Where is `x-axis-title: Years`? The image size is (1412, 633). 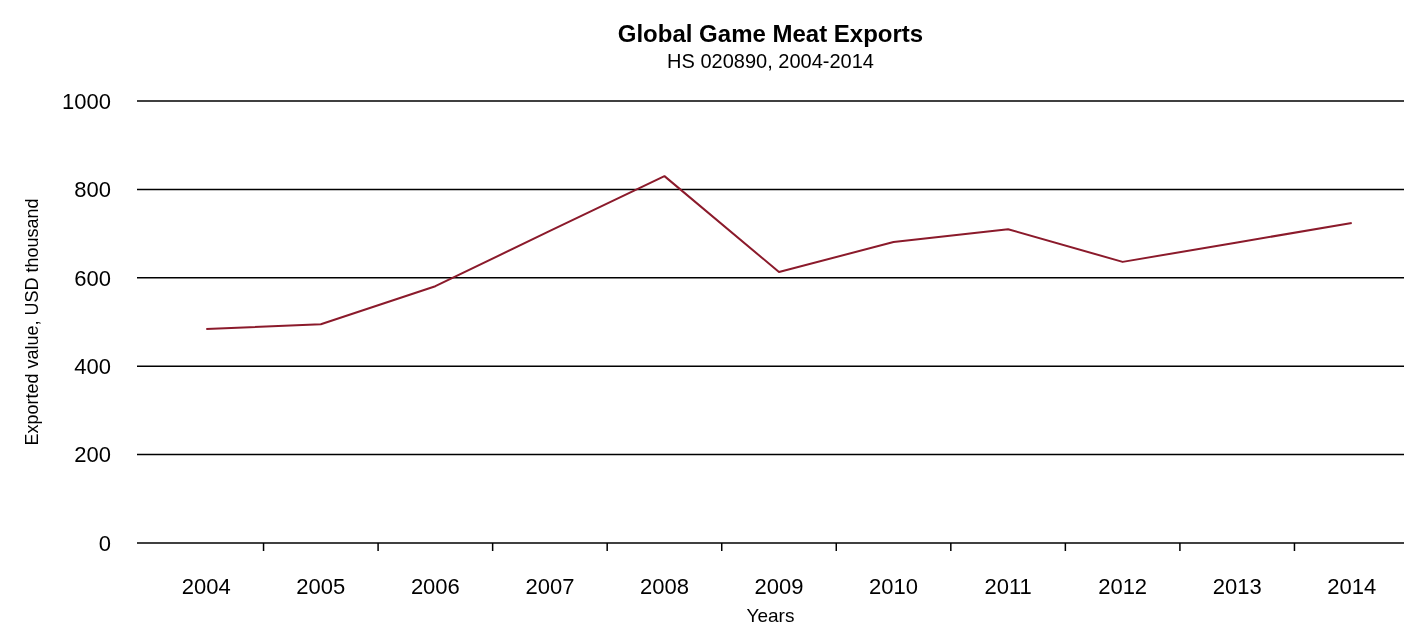
x-axis-title: Years is located at coordinates (770, 615).